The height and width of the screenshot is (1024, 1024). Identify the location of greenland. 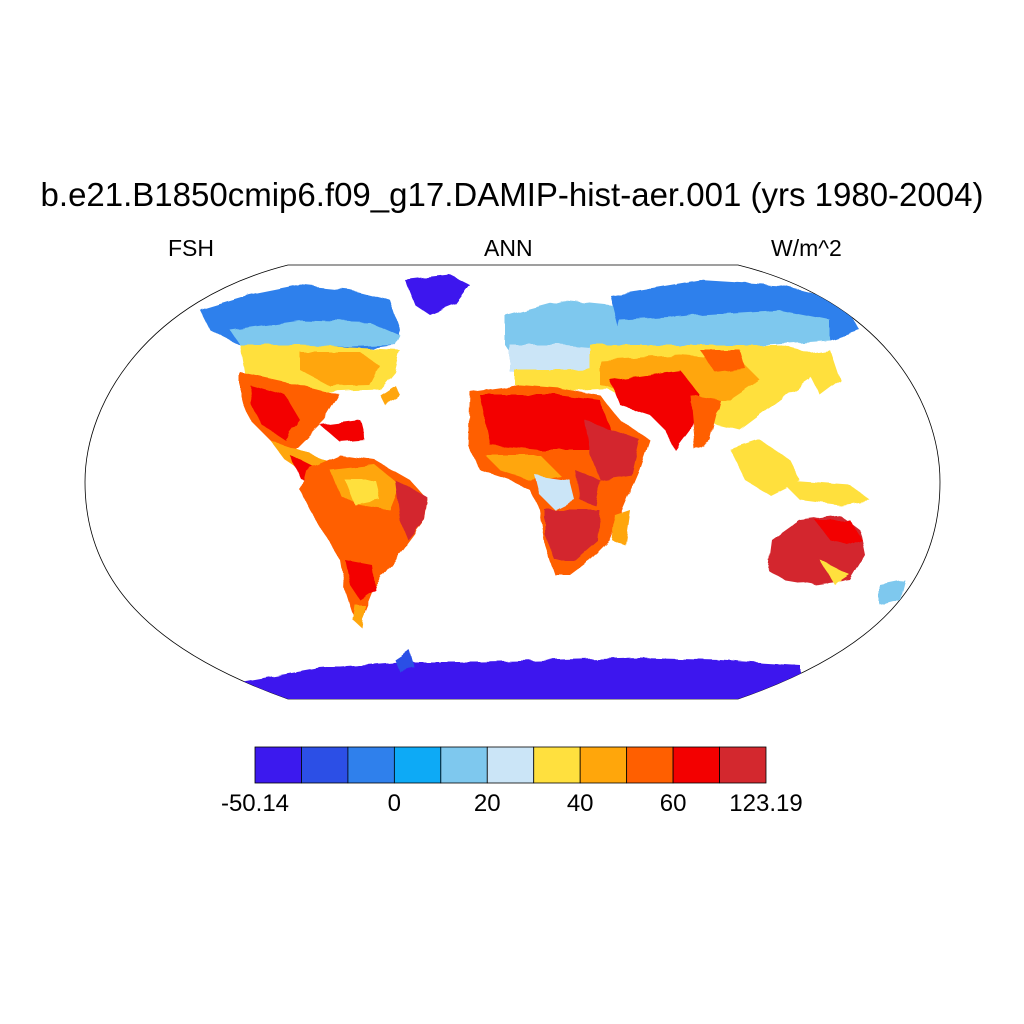
(437, 295).